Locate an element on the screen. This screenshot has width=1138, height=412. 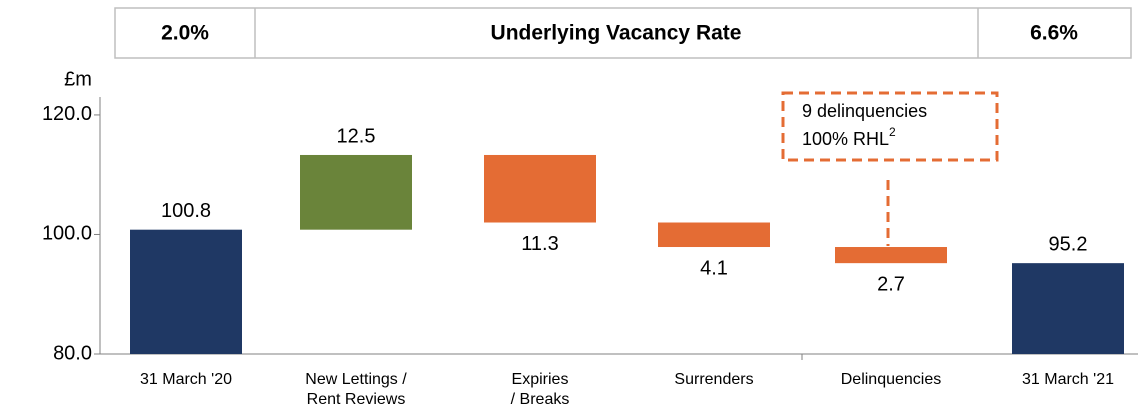
value-label: 100.8 is located at coordinates (186, 211).